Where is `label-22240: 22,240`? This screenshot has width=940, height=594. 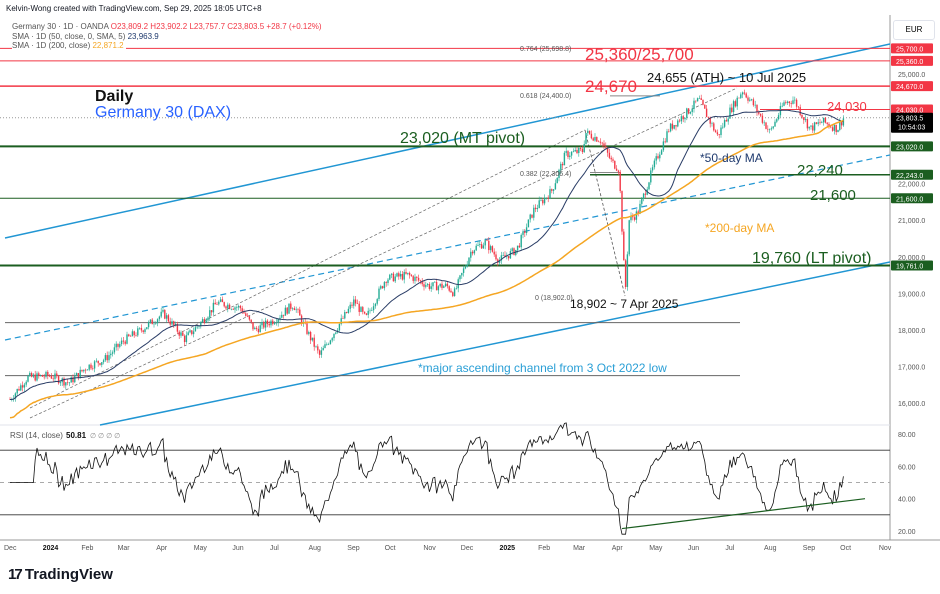
label-22240: 22,240 is located at coordinates (820, 170).